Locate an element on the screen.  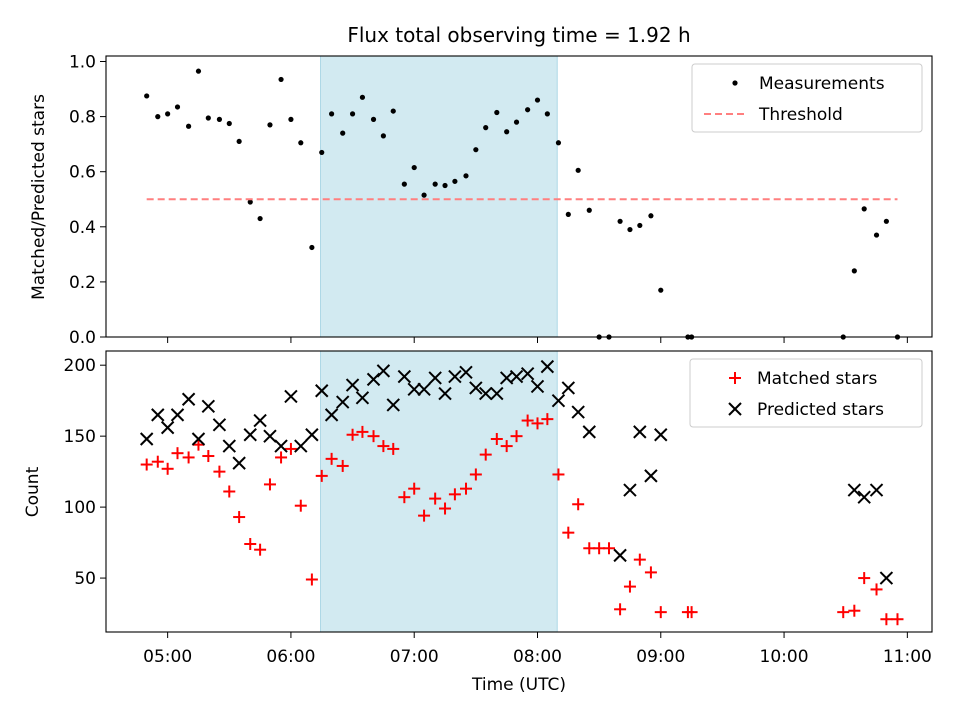
ylabel-count: Count is located at coordinates (33, 491).